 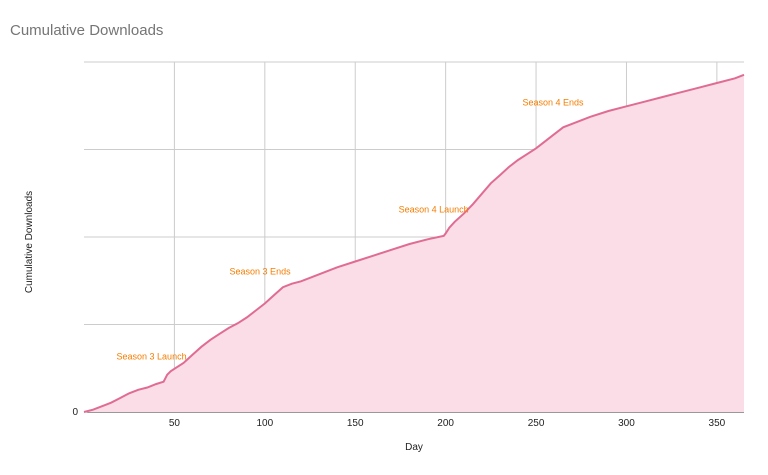 I want to click on x-tick-label: 200, so click(x=445, y=423).